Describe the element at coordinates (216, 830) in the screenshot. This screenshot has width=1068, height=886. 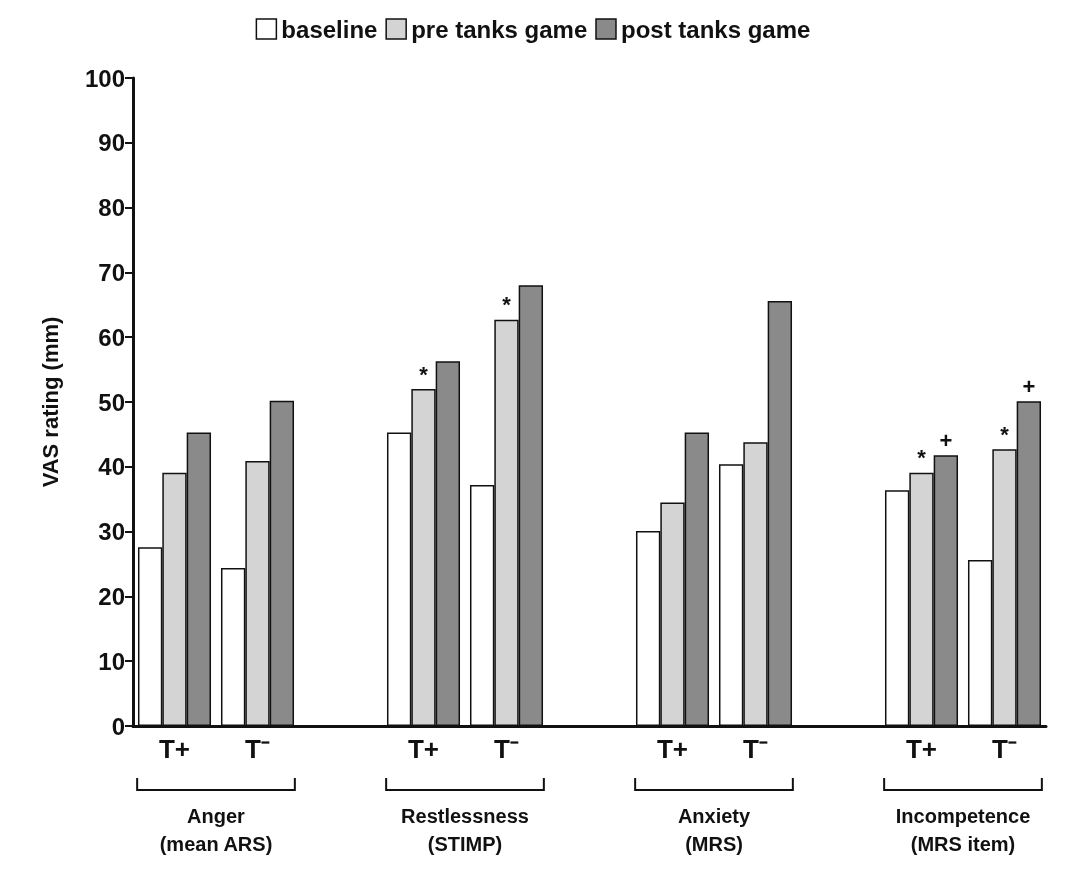
I see `text: Anger (mean ARS)` at that location.